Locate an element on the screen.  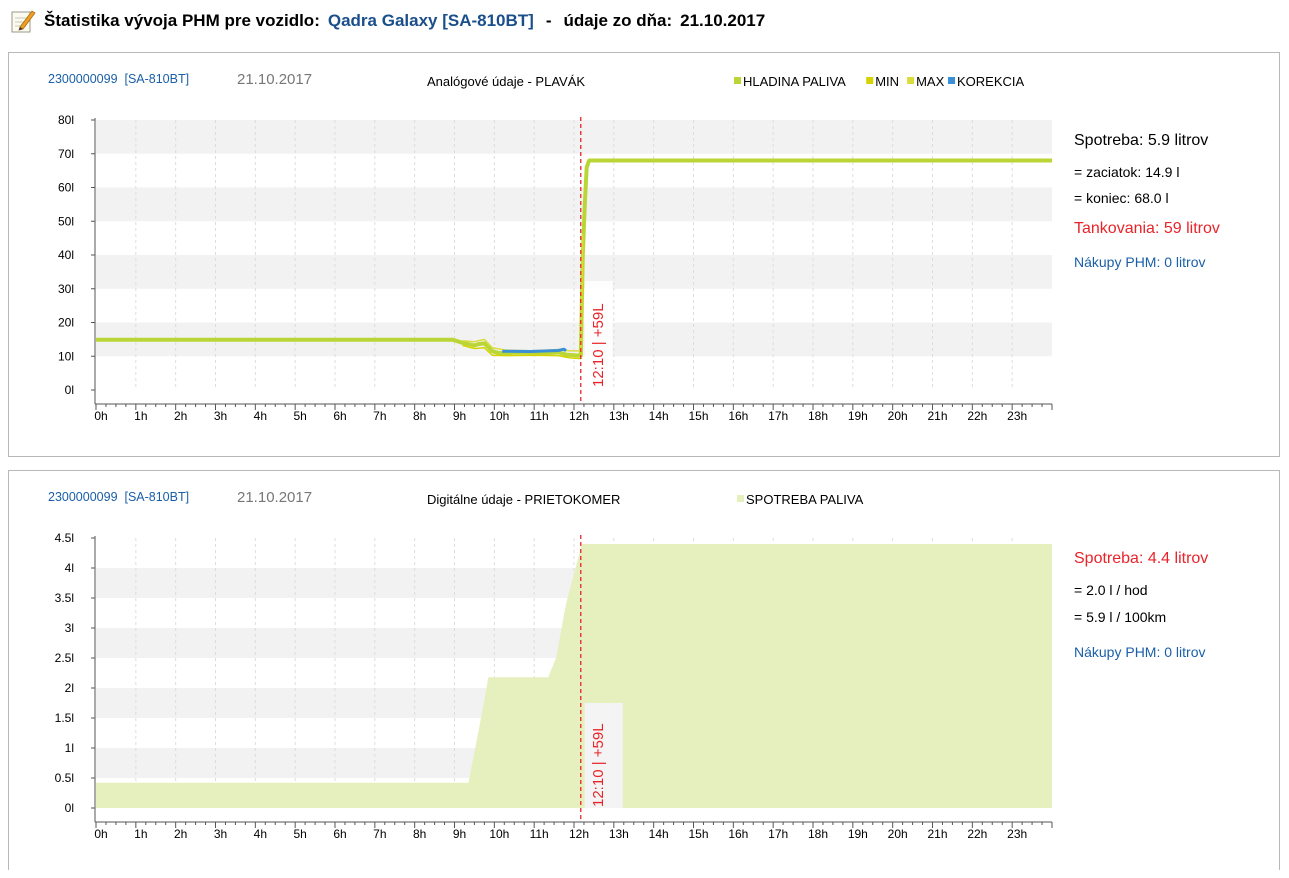
chart-title: Digitálne údaje - PRIETOKOMER is located at coordinates (523, 499).